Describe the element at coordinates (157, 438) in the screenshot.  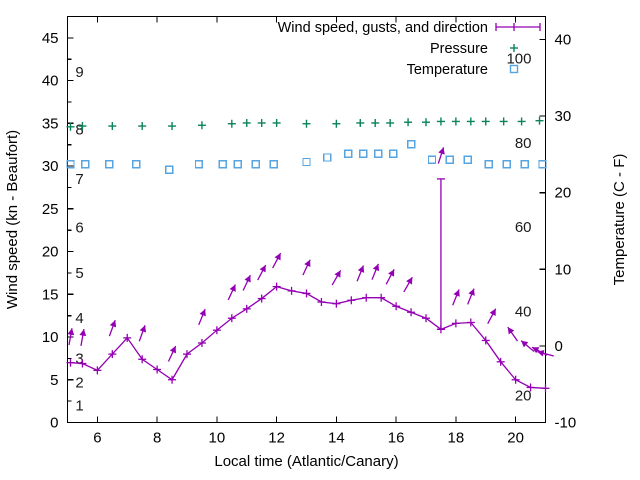
I see `x-tick-label: 8` at that location.